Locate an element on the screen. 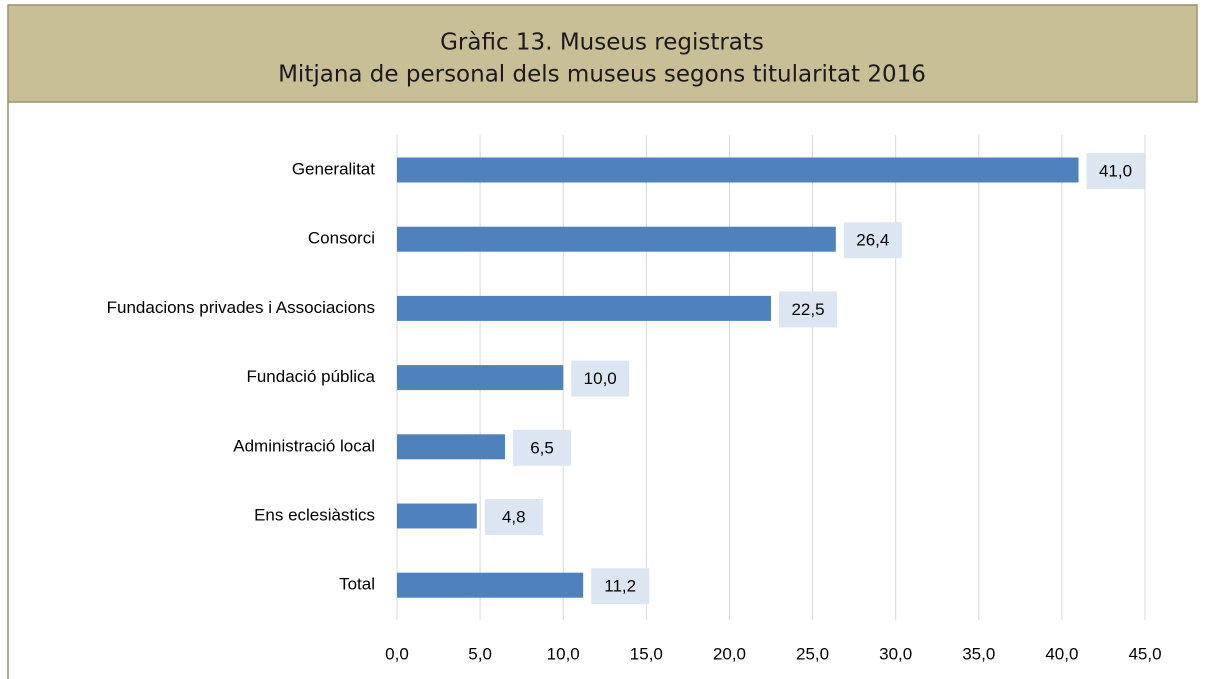 Image resolution: width=1205 pixels, height=679 pixels. value-label: 22,5 is located at coordinates (807, 309).